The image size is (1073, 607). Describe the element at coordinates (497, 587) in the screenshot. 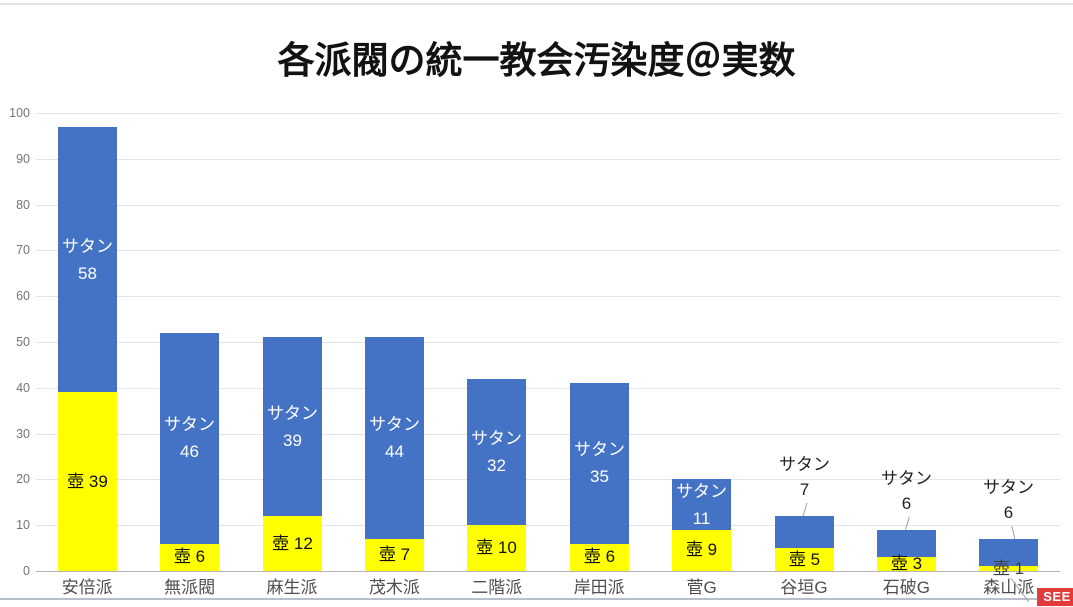

I see `x-axis-label: 二階派` at that location.